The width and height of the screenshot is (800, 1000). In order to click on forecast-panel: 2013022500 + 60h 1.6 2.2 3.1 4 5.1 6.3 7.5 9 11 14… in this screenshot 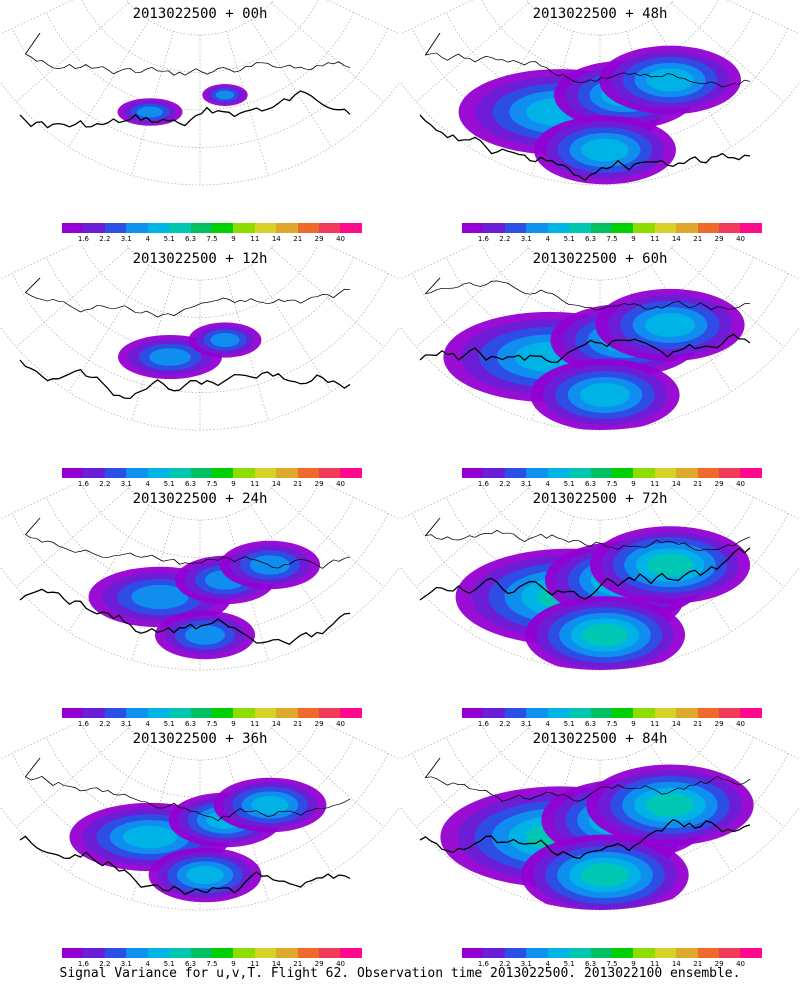, I will do `click(600, 366)`.